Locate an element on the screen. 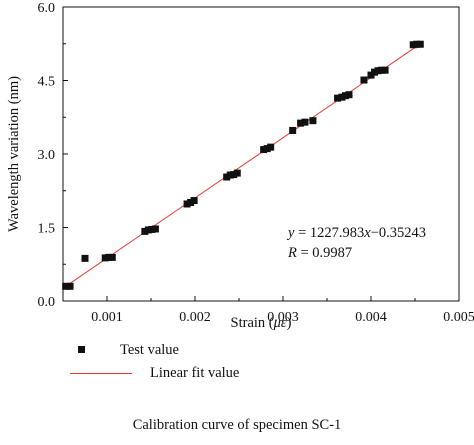 Image resolution: width=474 pixels, height=445 pixels. square-marker-icon is located at coordinates (95, 350).